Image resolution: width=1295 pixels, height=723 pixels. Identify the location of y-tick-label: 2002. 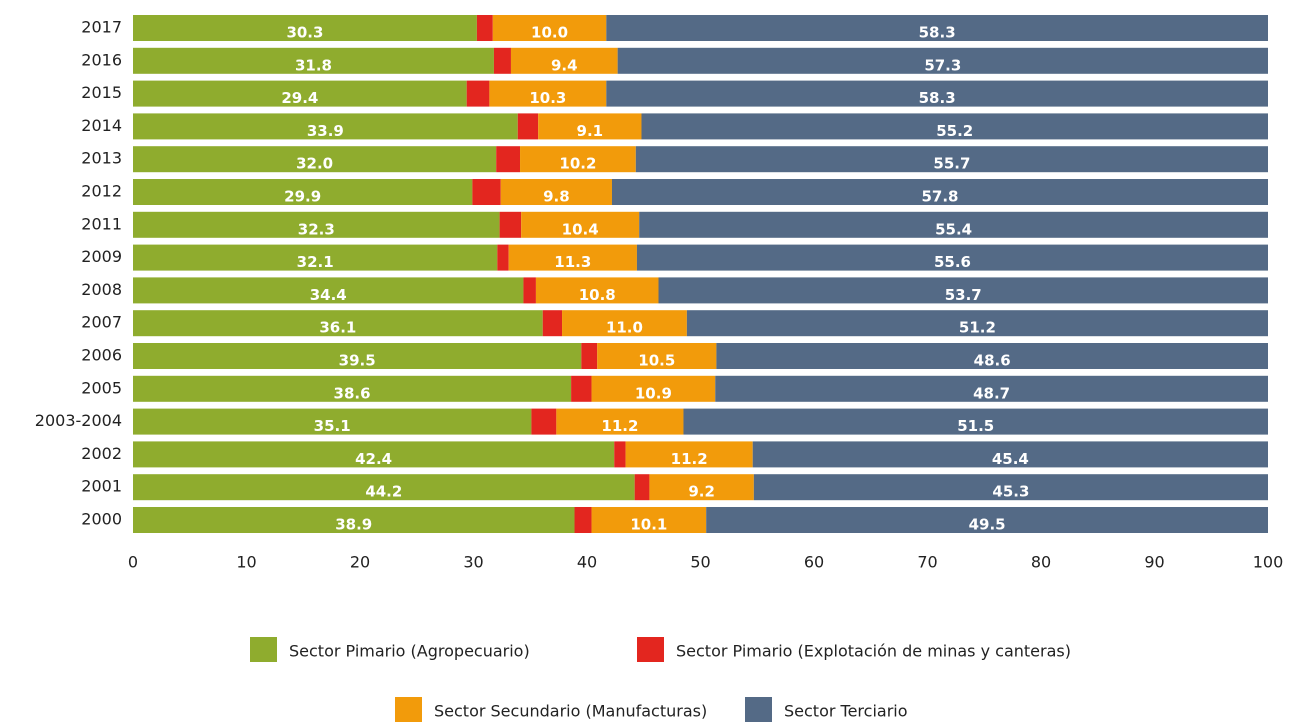
(101, 453).